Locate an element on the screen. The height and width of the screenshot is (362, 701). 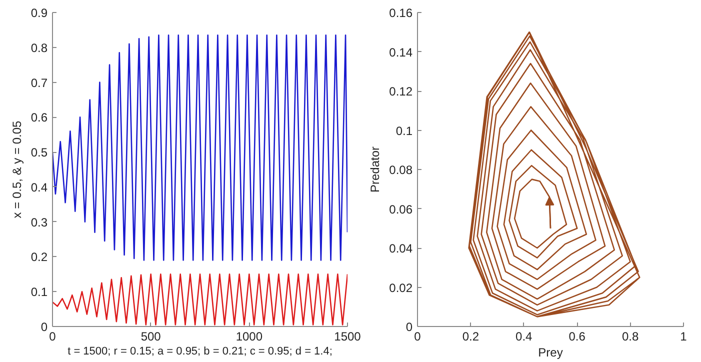
y-tick-label: 0.5 is located at coordinates (39, 153).